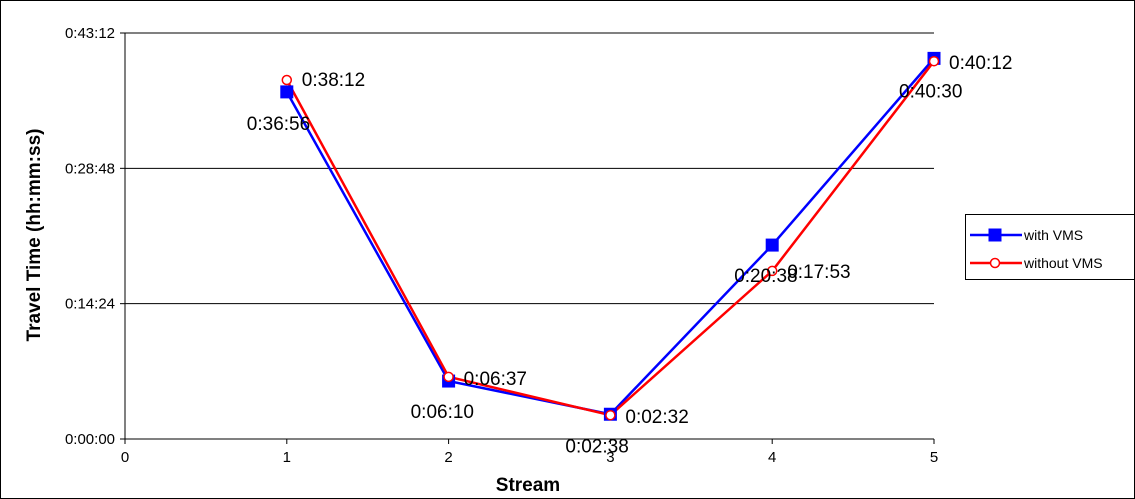  Describe the element at coordinates (90, 168) in the screenshot. I see `y-tick-label: 0:28:48` at that location.